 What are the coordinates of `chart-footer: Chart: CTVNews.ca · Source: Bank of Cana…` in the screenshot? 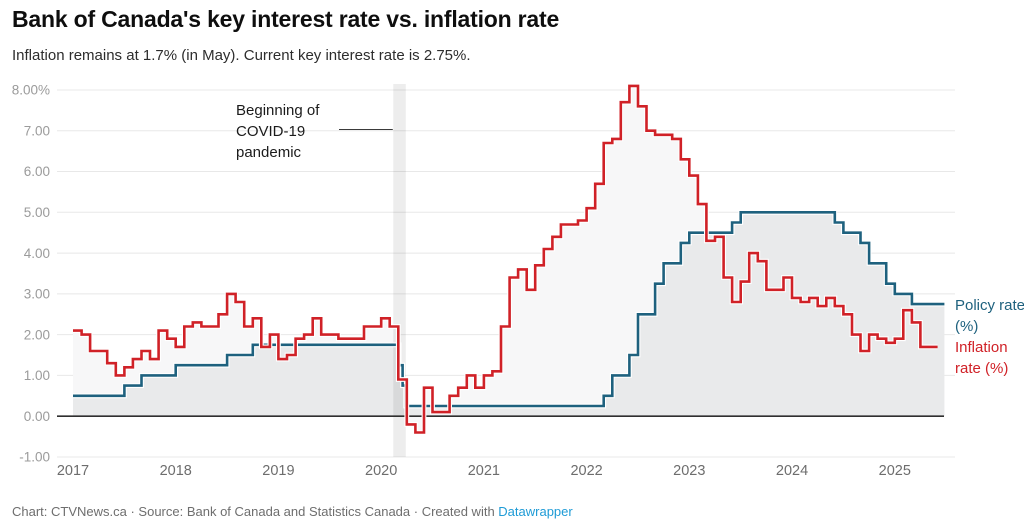 It's located at (292, 511).